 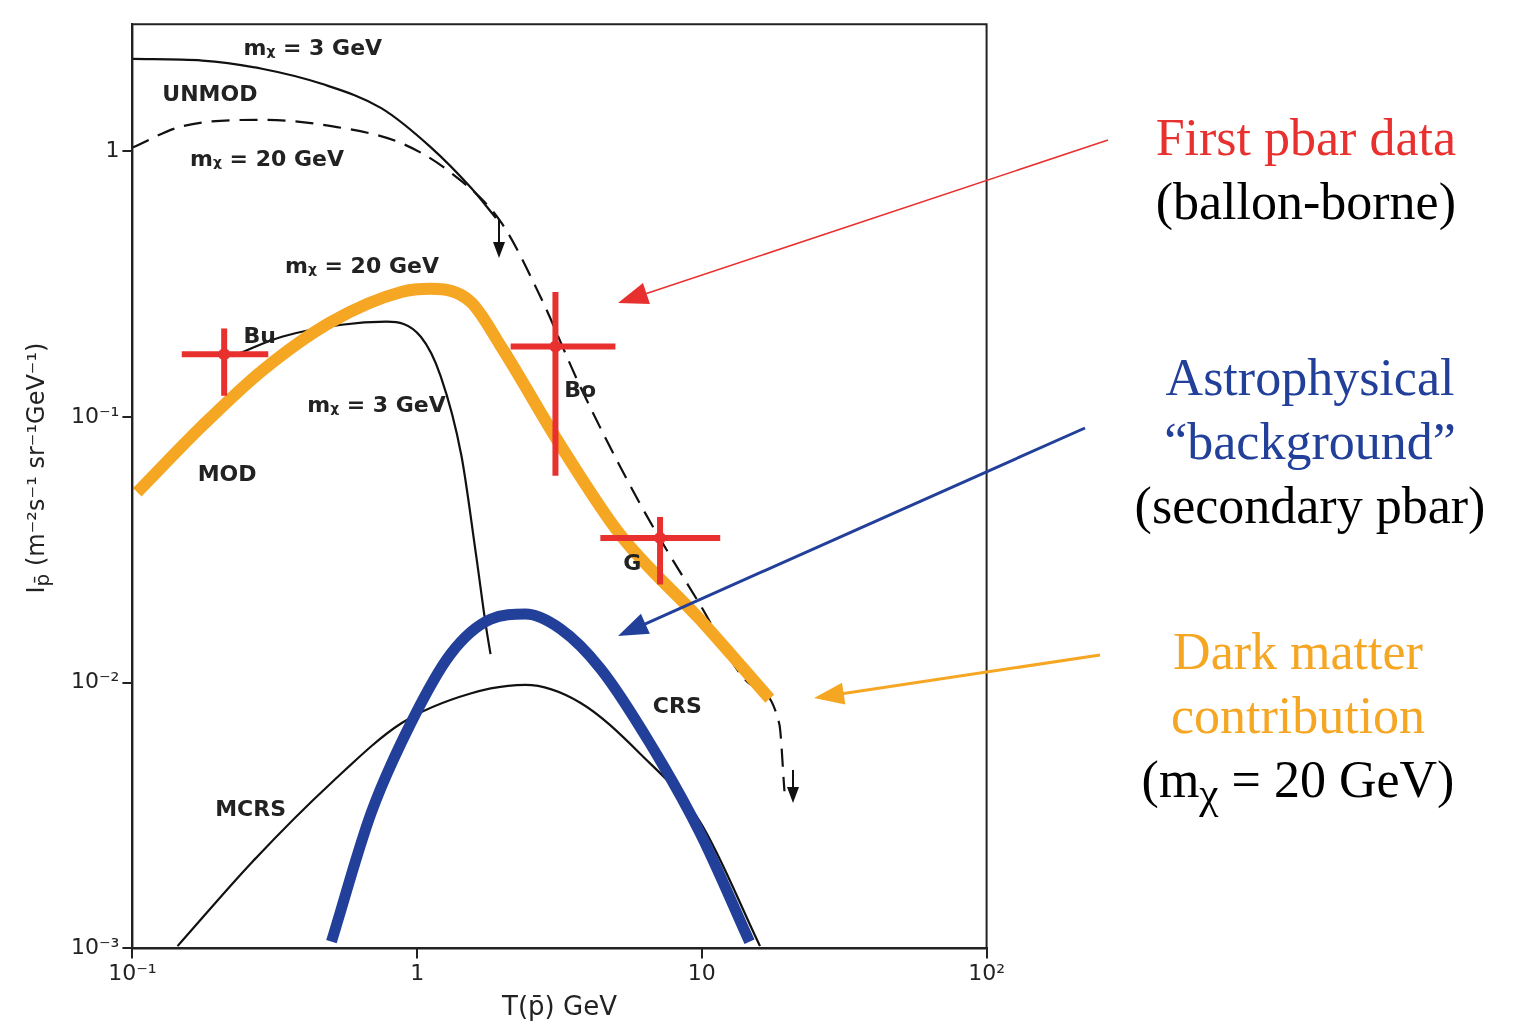 What do you see at coordinates (701, 973) in the screenshot?
I see `x-tick-label: 10` at bounding box center [701, 973].